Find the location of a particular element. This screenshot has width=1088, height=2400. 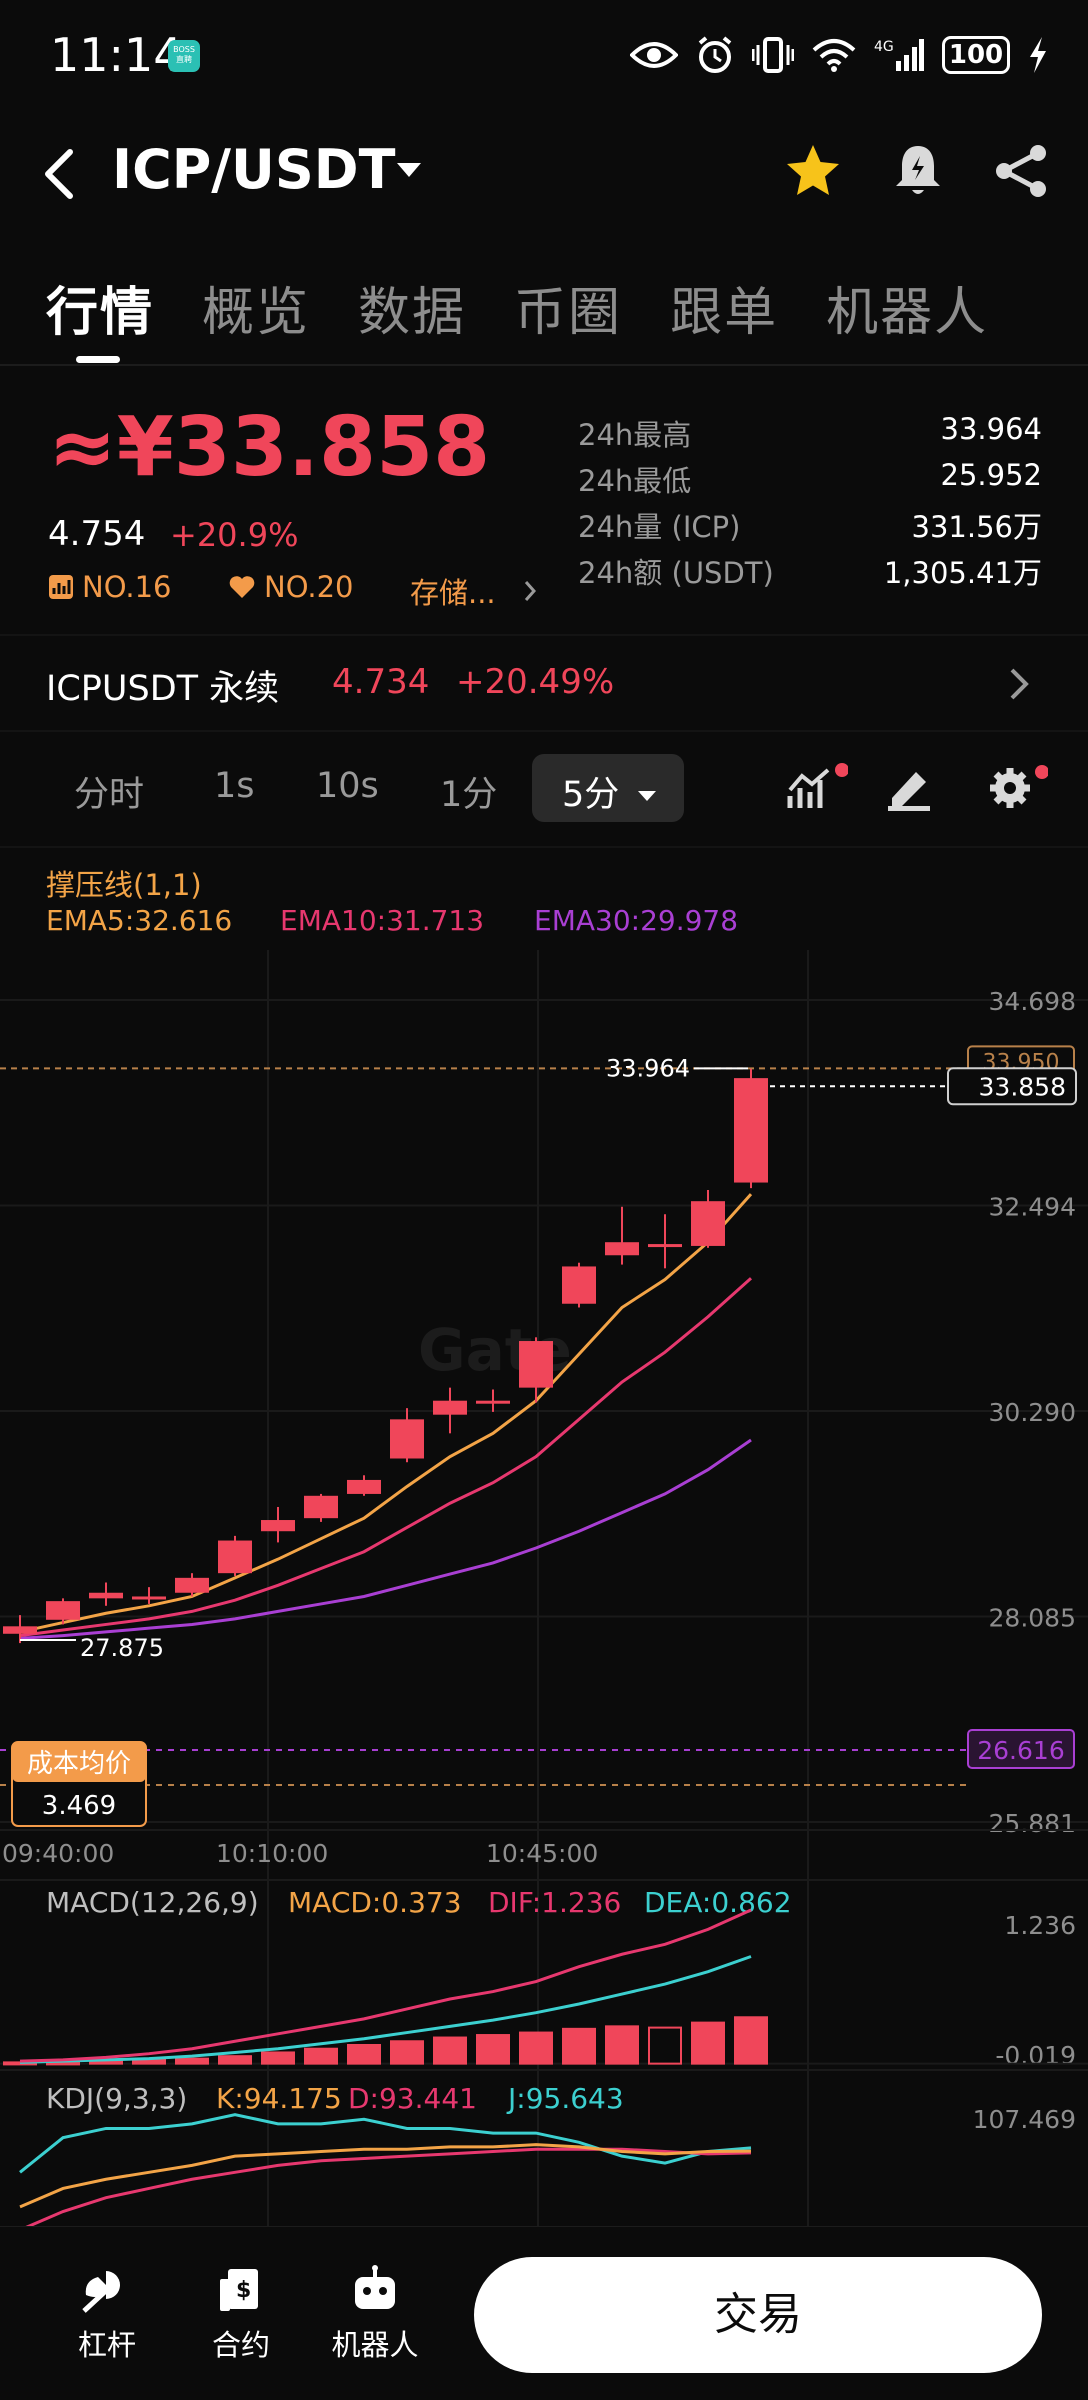

contract-icon: $ is located at coordinates (239, 2290).